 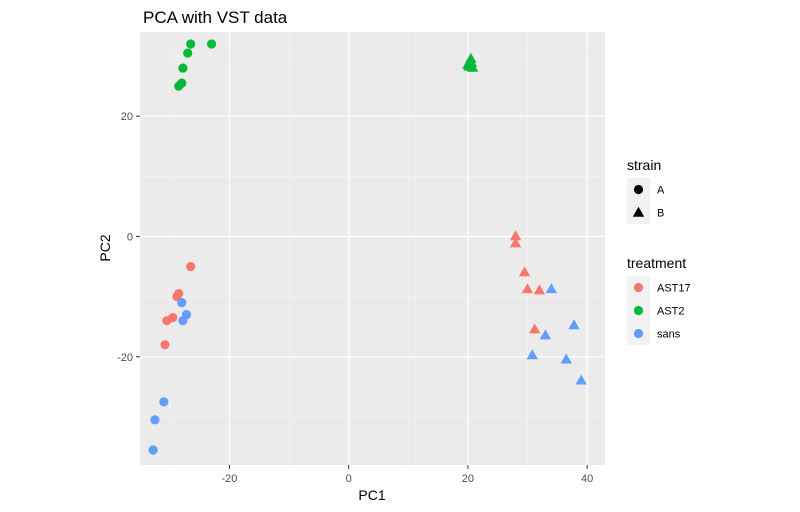 What do you see at coordinates (125, 358) in the screenshot?
I see `y-tick-label: -20` at bounding box center [125, 358].